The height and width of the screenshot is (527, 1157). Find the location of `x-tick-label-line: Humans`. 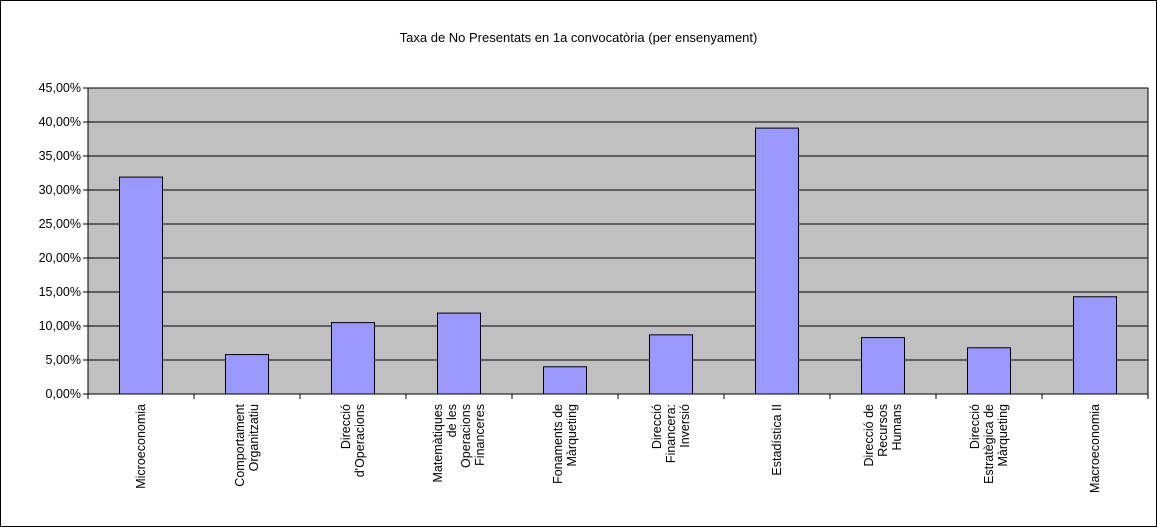

x-tick-label-line: Humans is located at coordinates (897, 427).